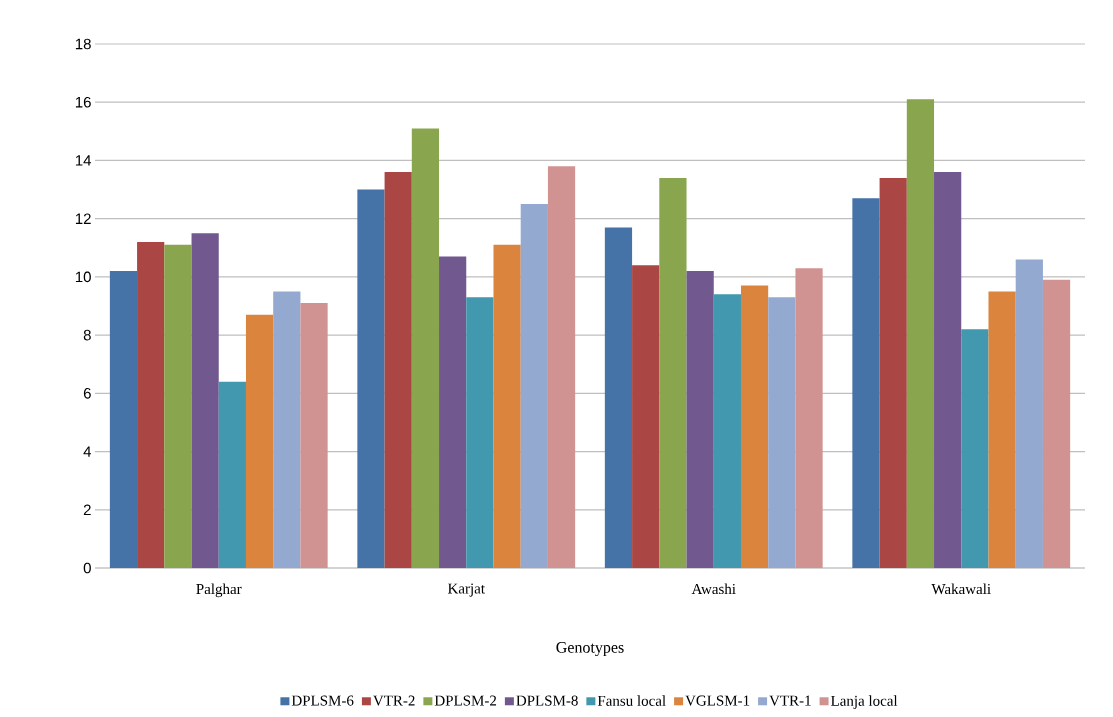 Image resolution: width=1113 pixels, height=717 pixels. What do you see at coordinates (394, 700) in the screenshot?
I see `legend-label: VTR-2` at bounding box center [394, 700].